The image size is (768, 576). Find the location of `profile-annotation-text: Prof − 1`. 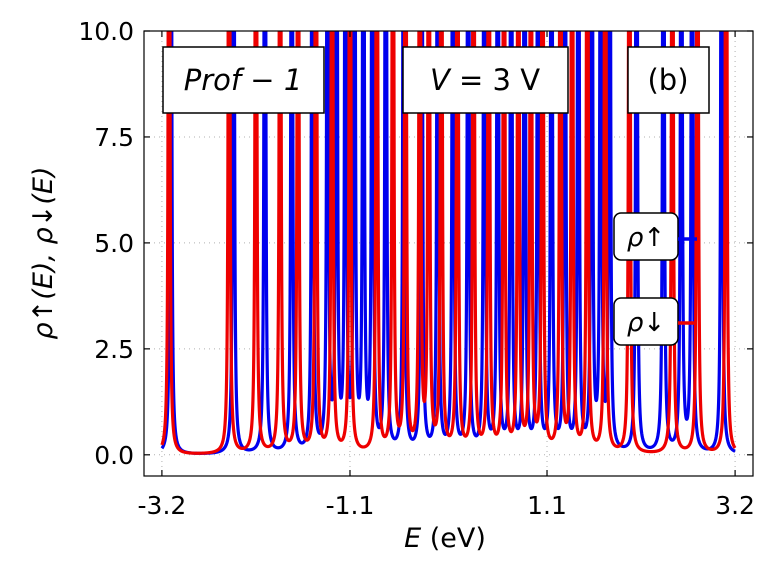

profile-annotation-text: Prof − 1 is located at coordinates (243, 80).